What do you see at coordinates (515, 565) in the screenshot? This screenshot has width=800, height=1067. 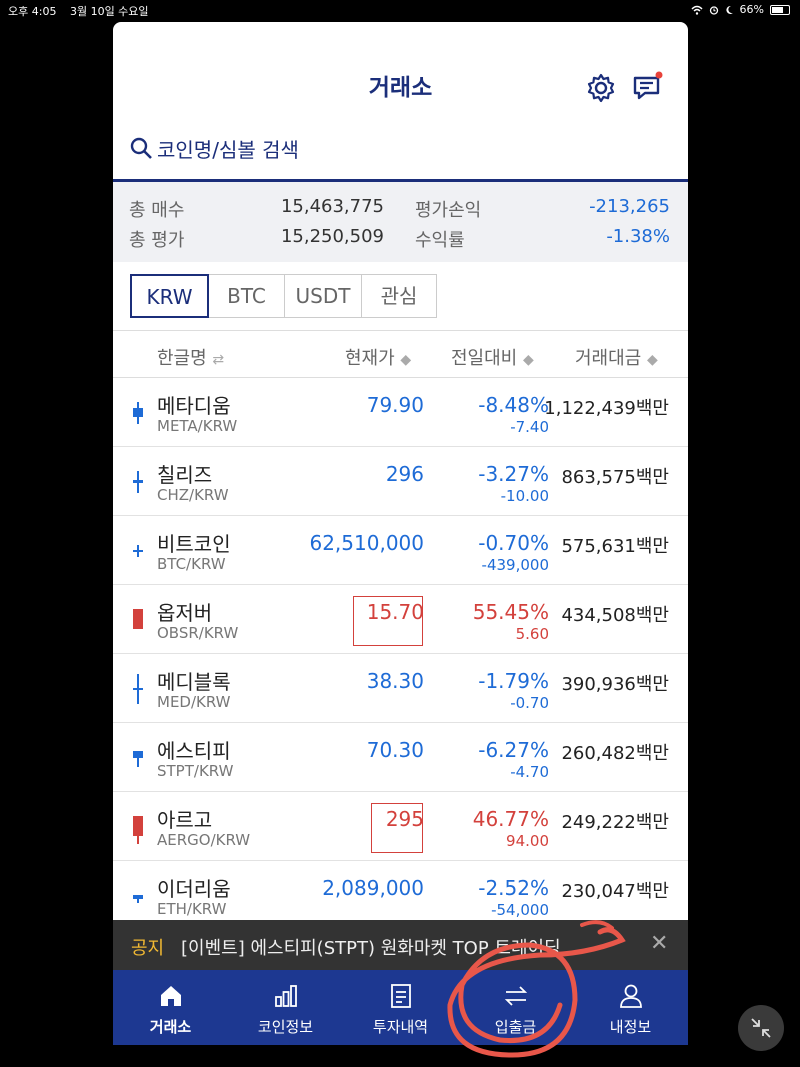 I see `coin-change-amount: -439,000` at bounding box center [515, 565].